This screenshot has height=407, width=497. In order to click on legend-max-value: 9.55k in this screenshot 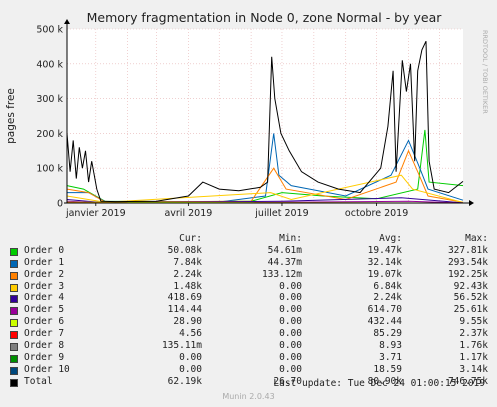, I will do `click(473, 322)`.